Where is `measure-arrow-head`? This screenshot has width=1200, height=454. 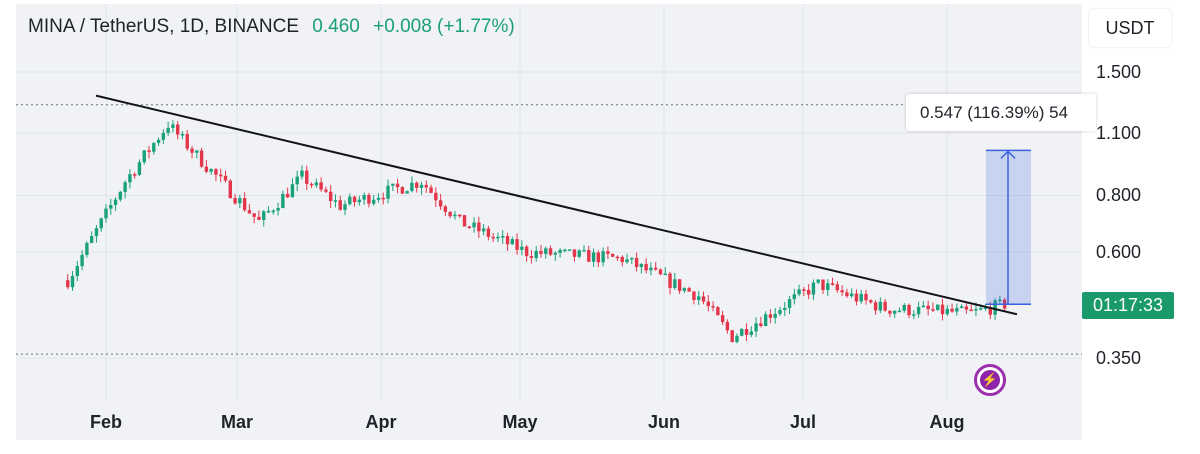
measure-arrow-head is located at coordinates (1008, 154).